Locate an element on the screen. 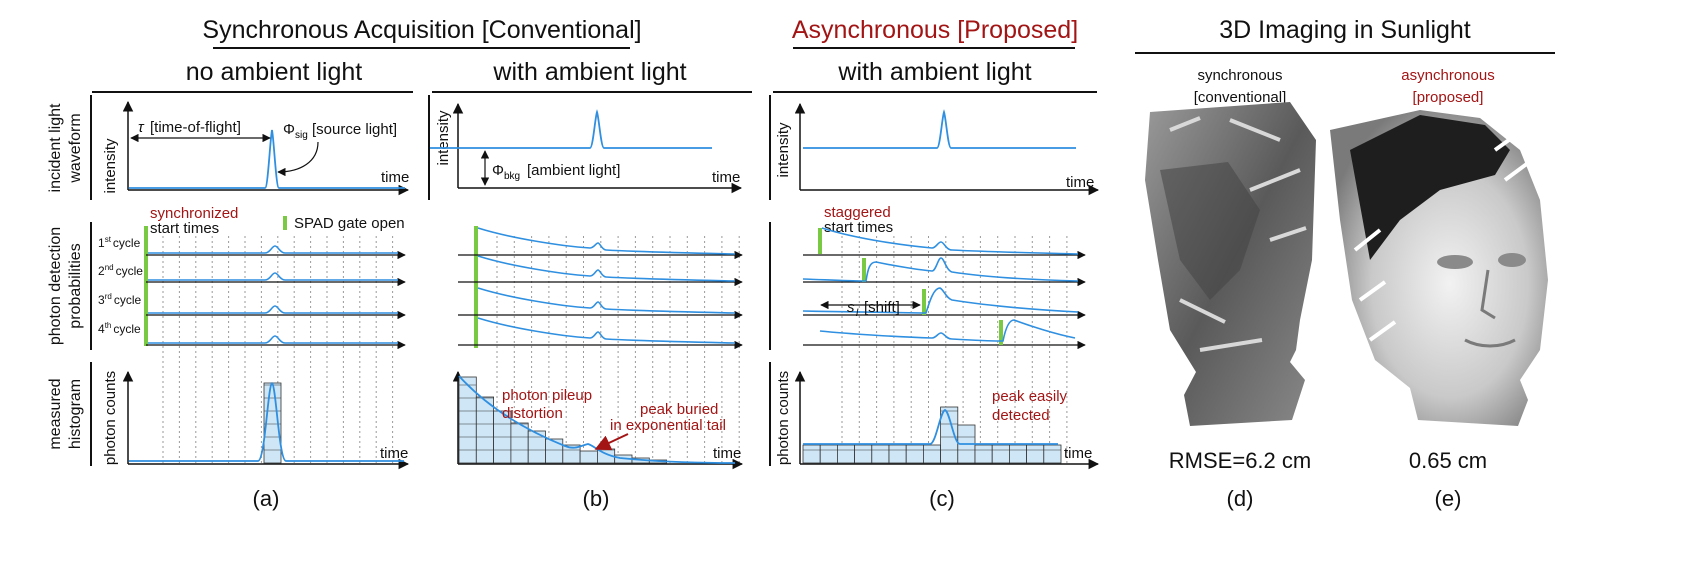 This screenshot has width=1696, height=568. tau-symbol: τ is located at coordinates (141, 127).